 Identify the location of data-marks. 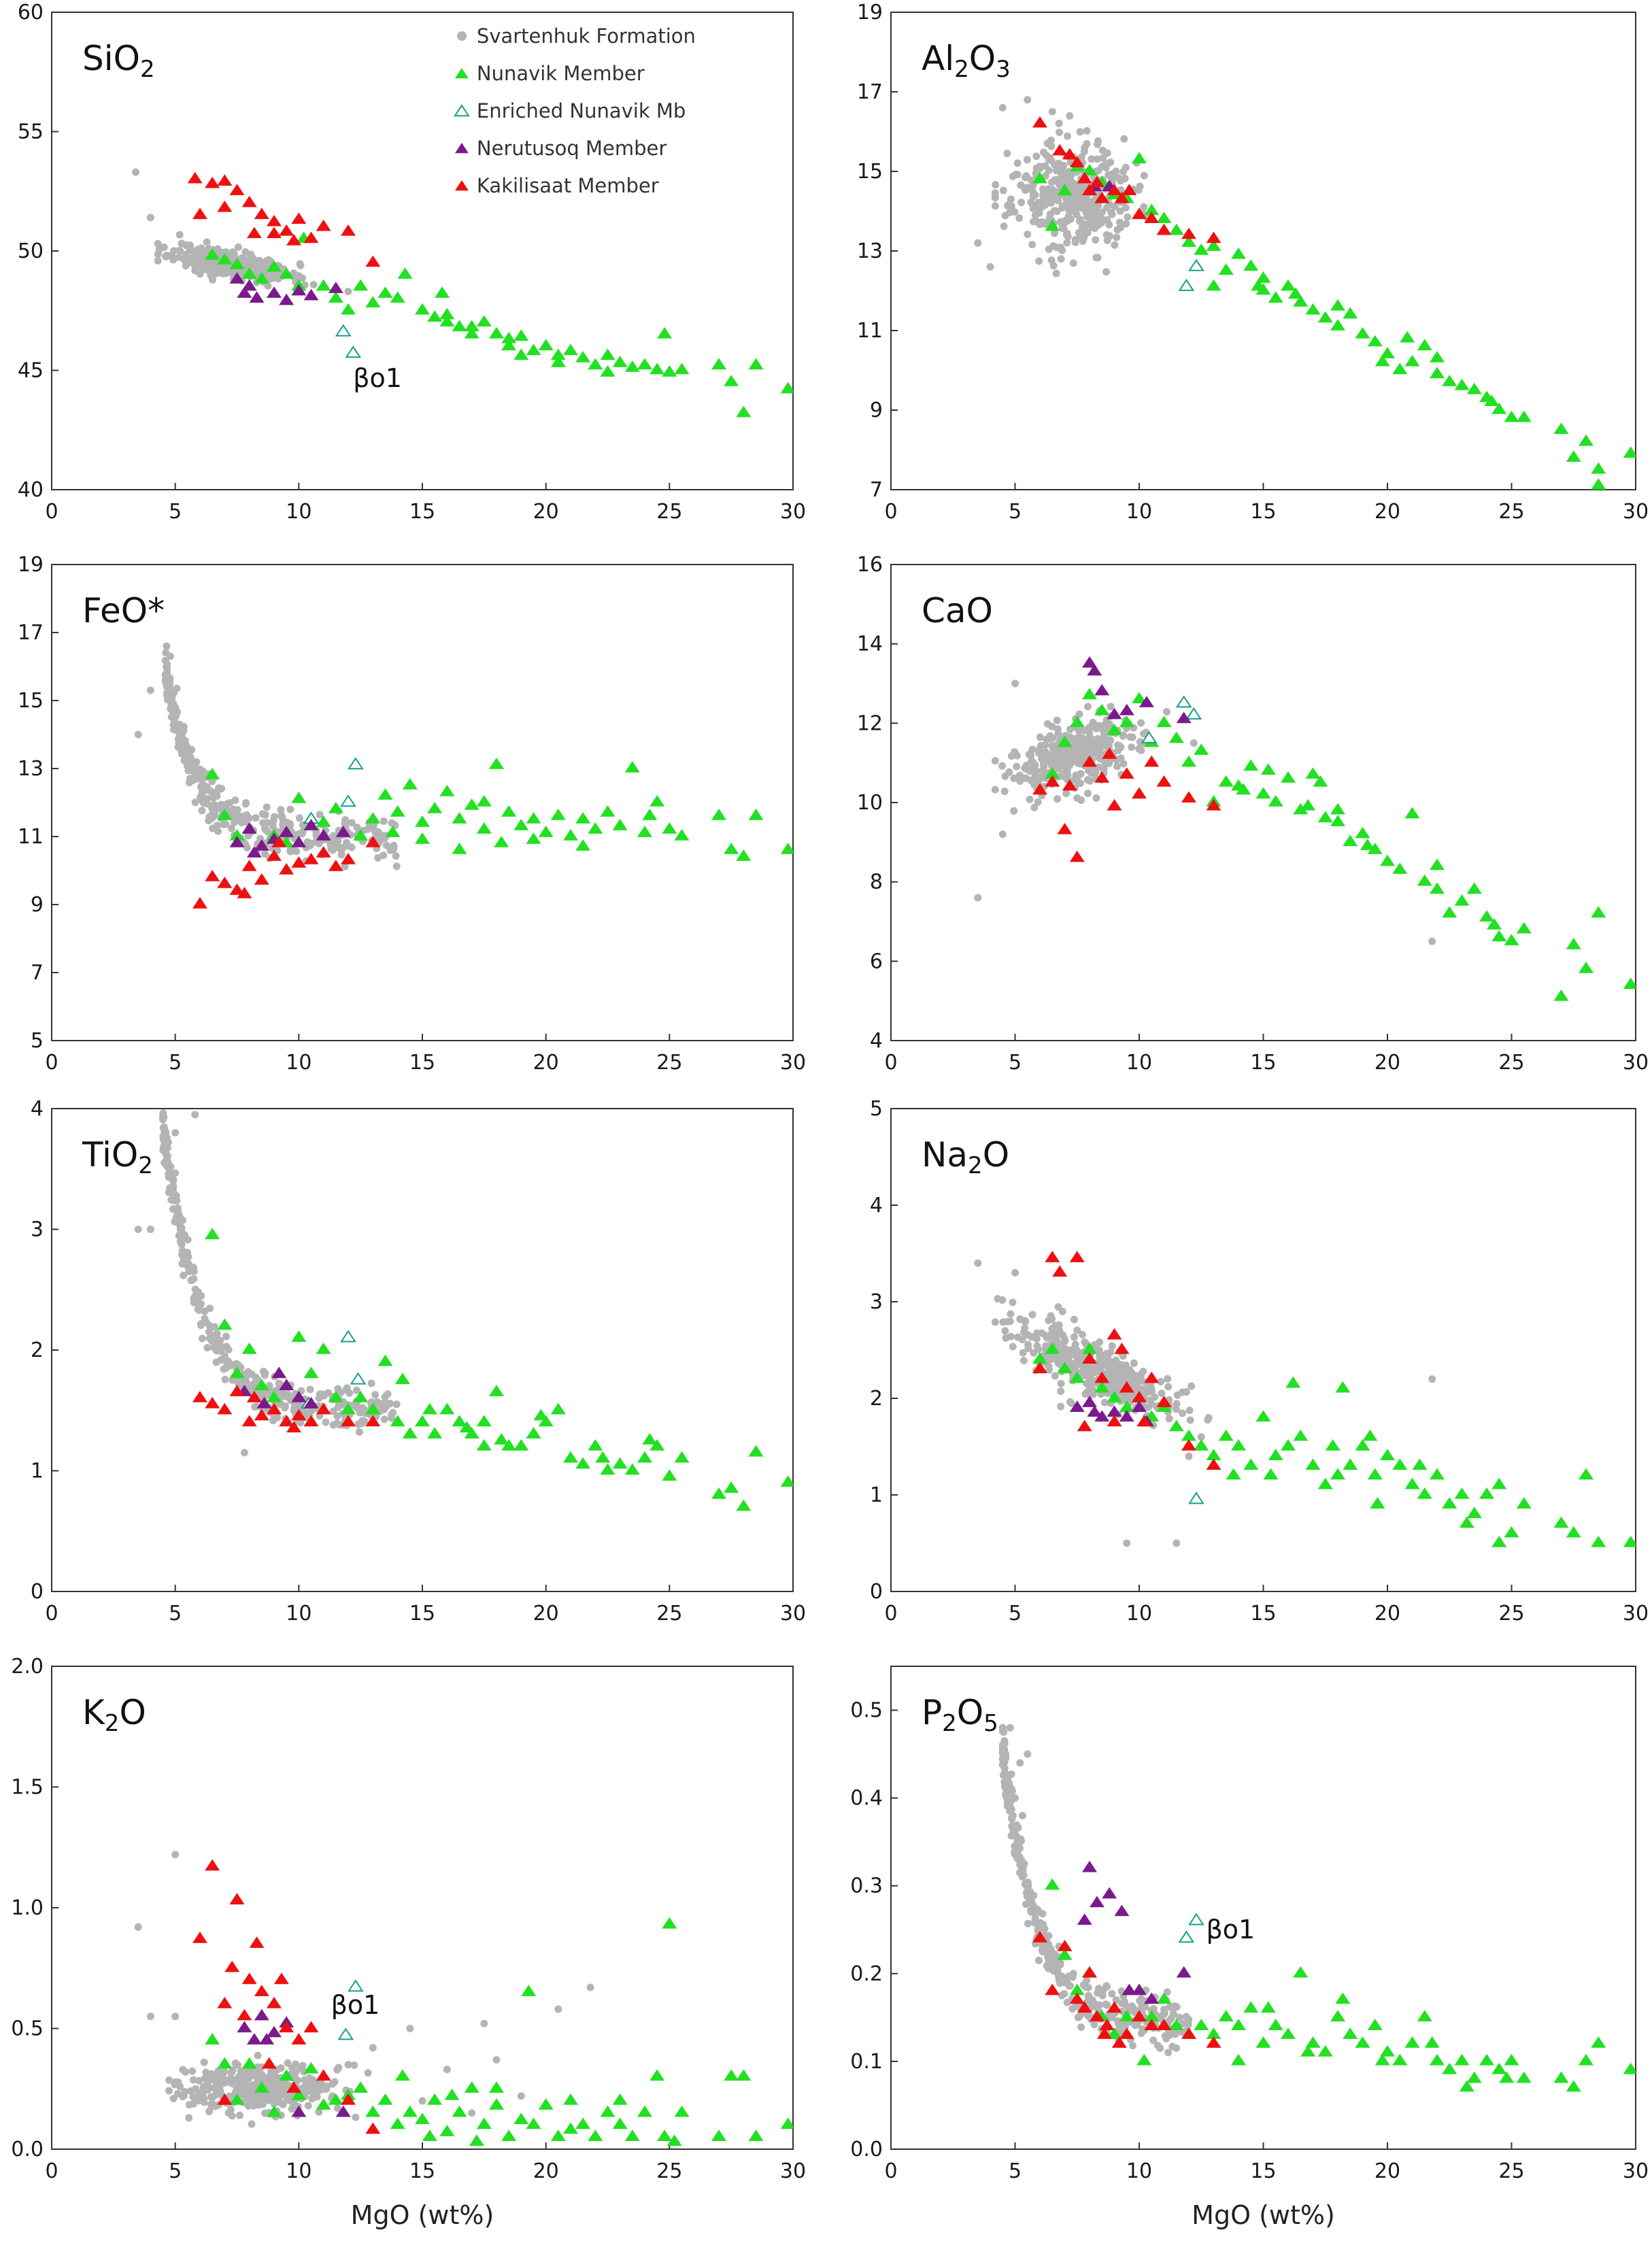
(1305, 293).